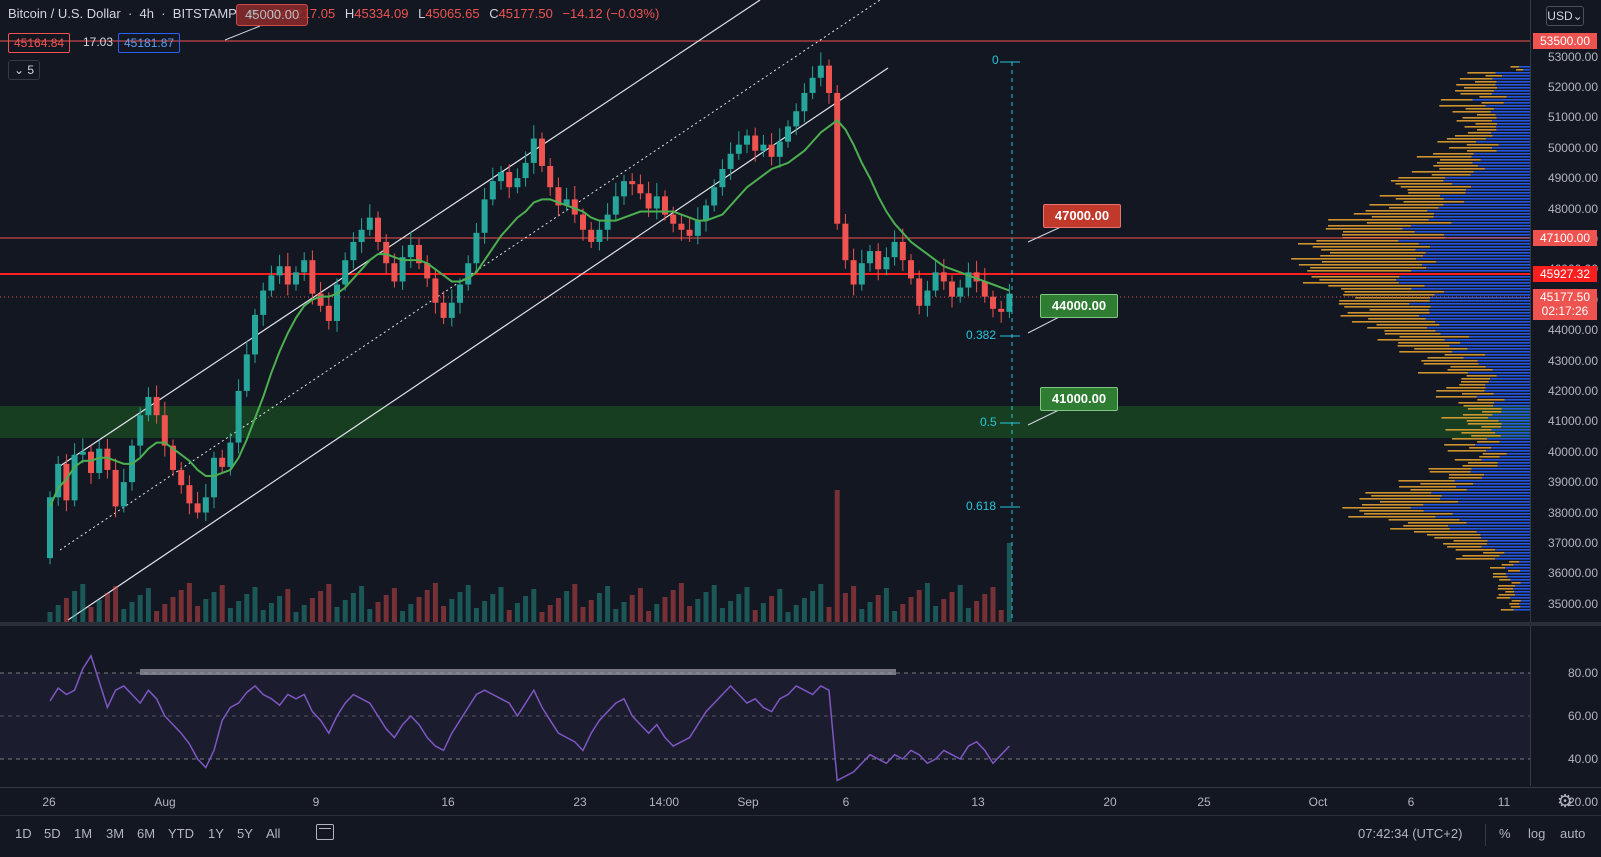  What do you see at coordinates (149, 43) in the screenshot?
I see `ask-price-box: 45181.87` at bounding box center [149, 43].